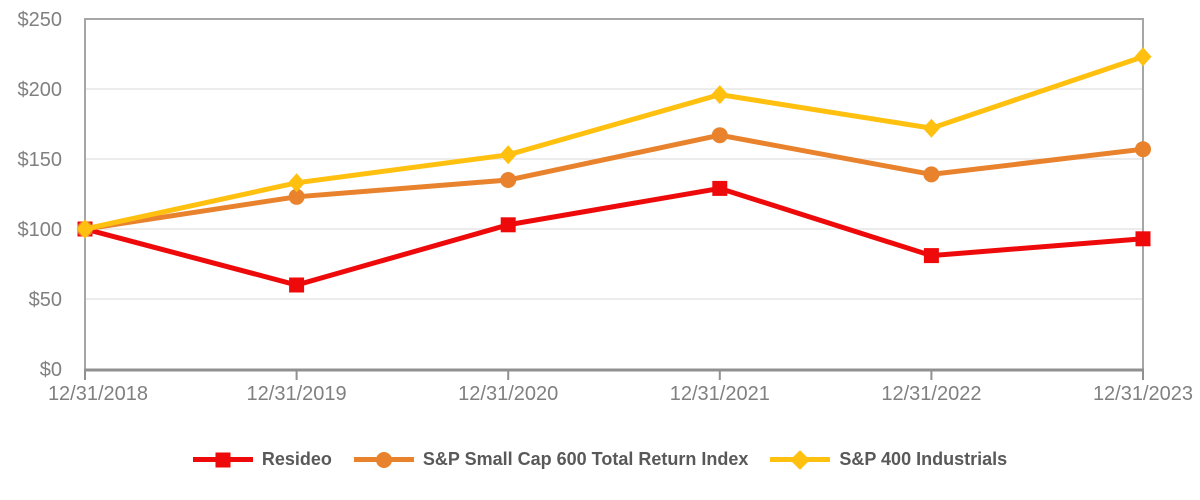  I want to click on legend-shape-diamond, so click(800, 459).